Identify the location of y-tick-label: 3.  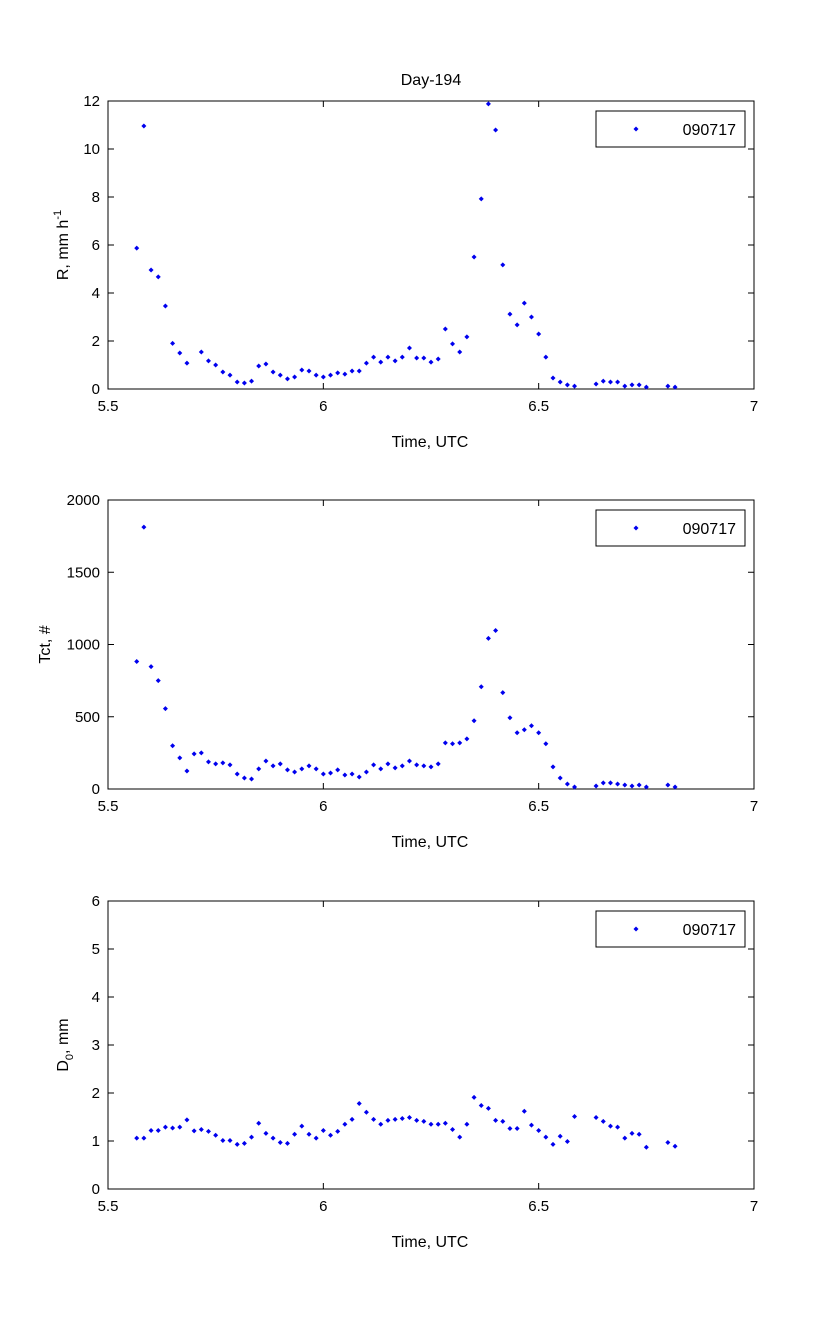
(96, 1045).